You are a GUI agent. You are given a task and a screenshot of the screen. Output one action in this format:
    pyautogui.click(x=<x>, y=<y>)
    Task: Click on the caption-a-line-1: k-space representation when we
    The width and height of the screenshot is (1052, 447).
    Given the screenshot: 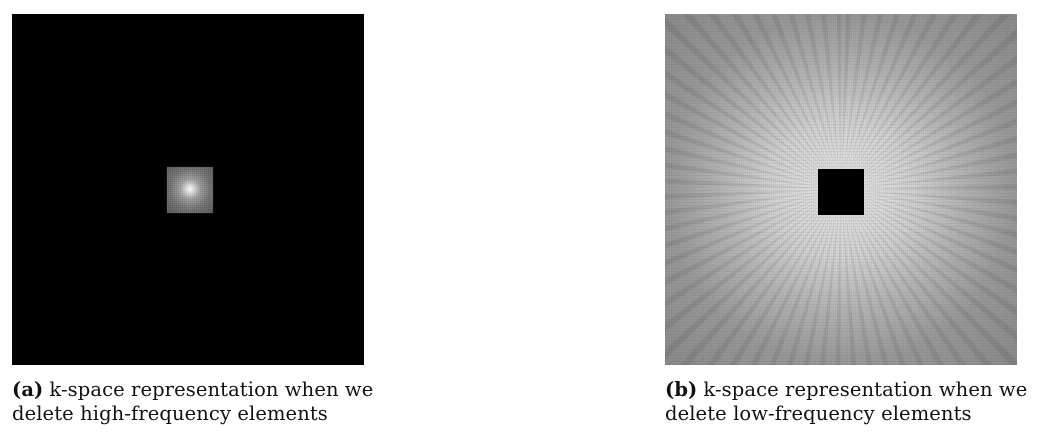 What is the action you would take?
    pyautogui.click(x=211, y=389)
    